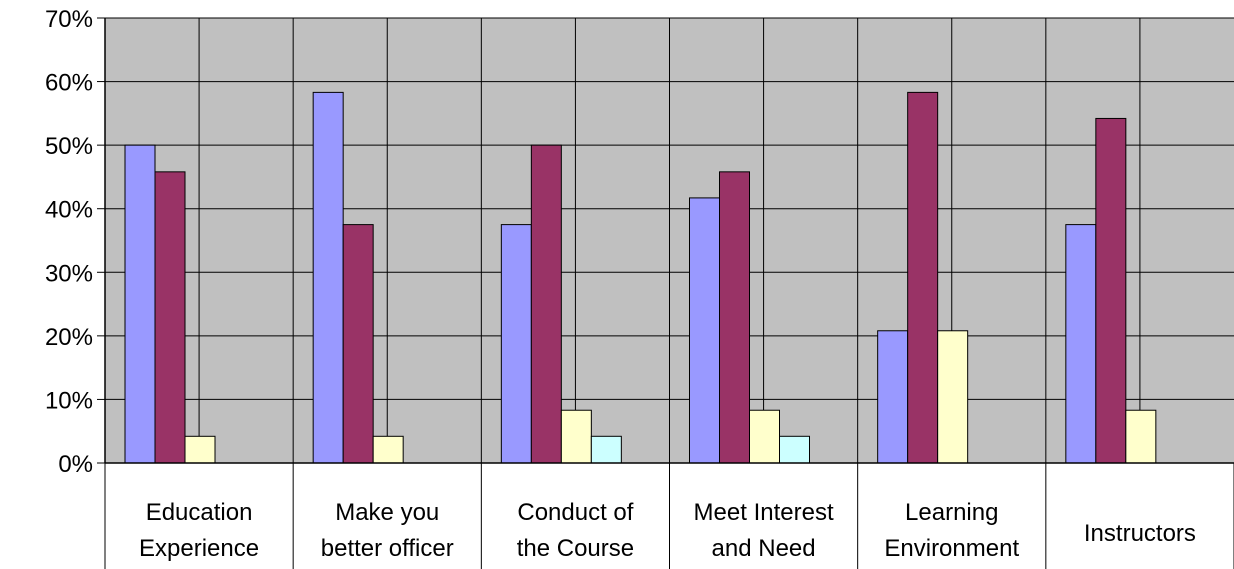 This screenshot has height=569, width=1234. I want to click on category-label: Instructors, so click(1140, 533).